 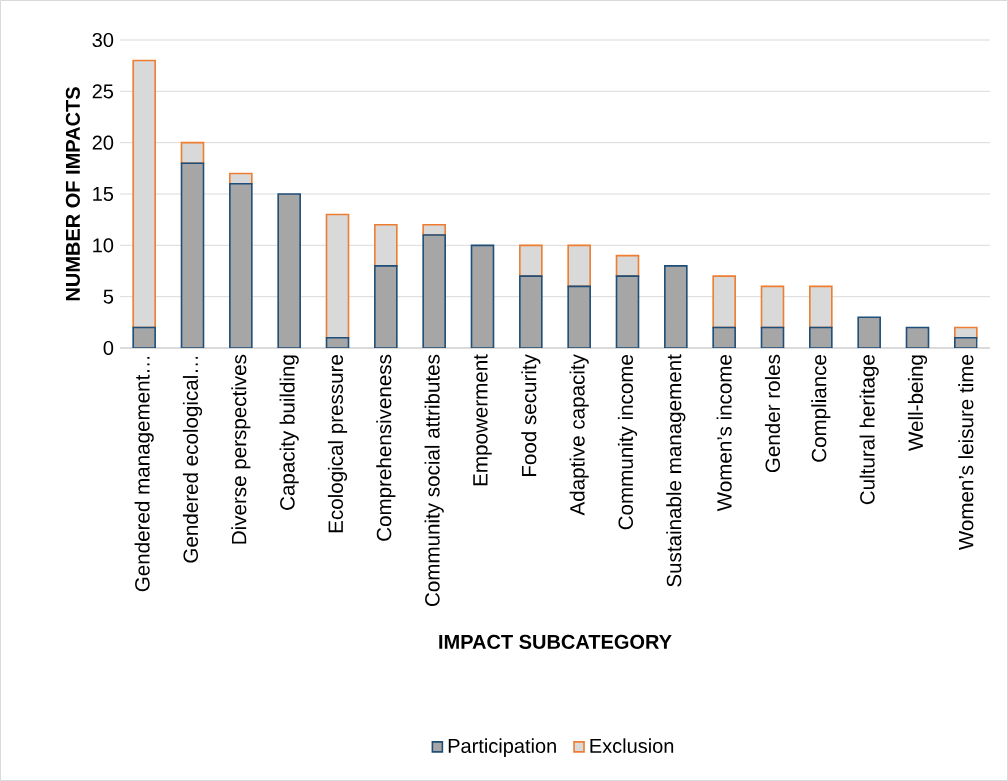 I want to click on x-tick-label: Capacity building, so click(x=289, y=432).